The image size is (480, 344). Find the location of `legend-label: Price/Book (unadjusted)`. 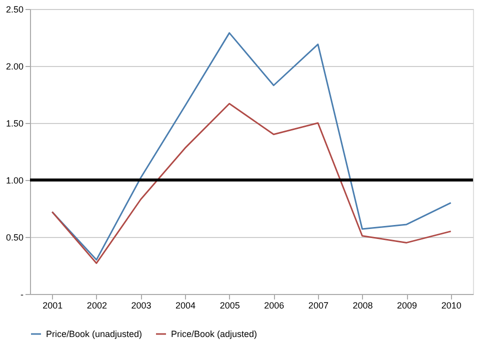

legend-label: Price/Book (unadjusted) is located at coordinates (94, 334).